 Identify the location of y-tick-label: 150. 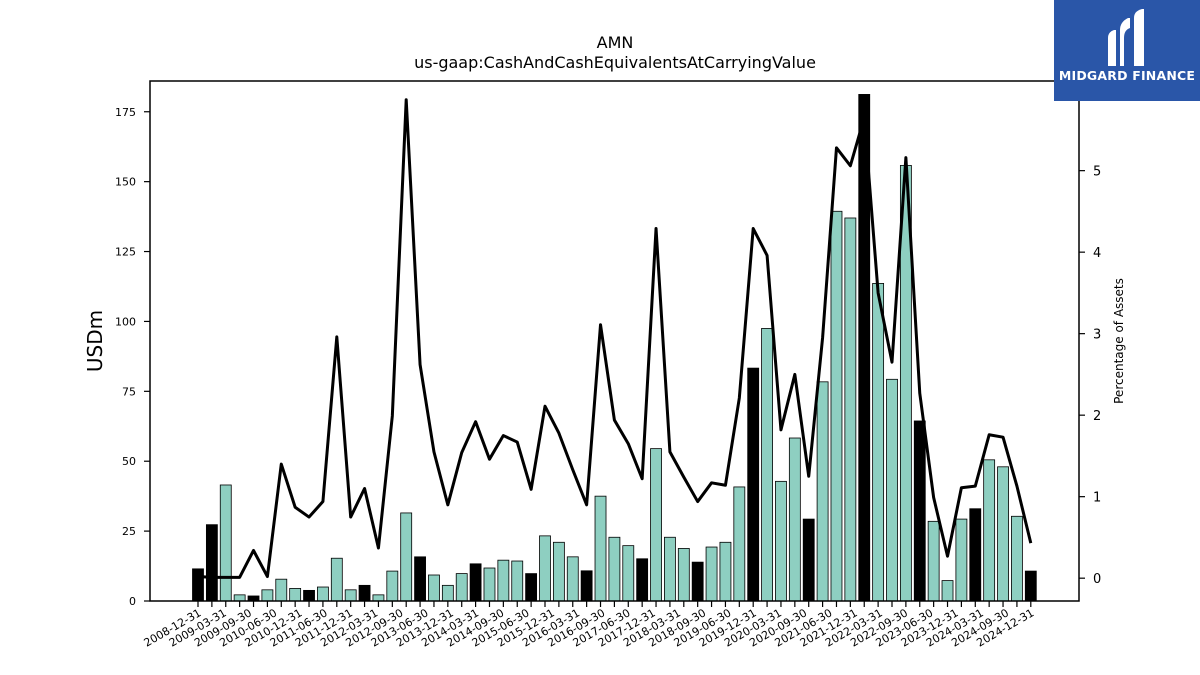
(125, 182).